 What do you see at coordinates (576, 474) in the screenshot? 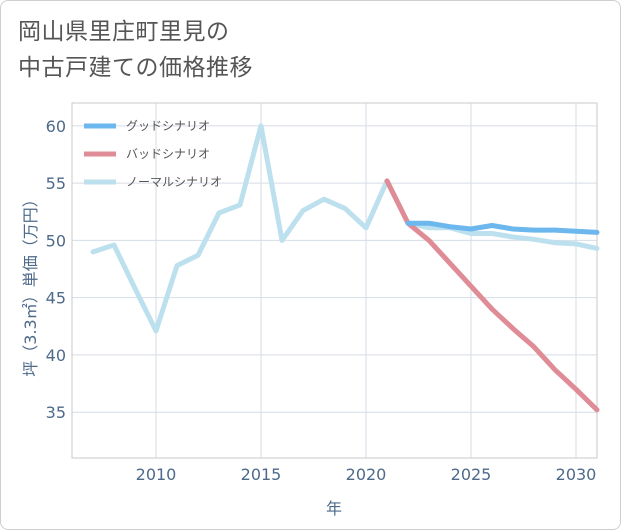
I see `x-tick-label: 2030` at bounding box center [576, 474].